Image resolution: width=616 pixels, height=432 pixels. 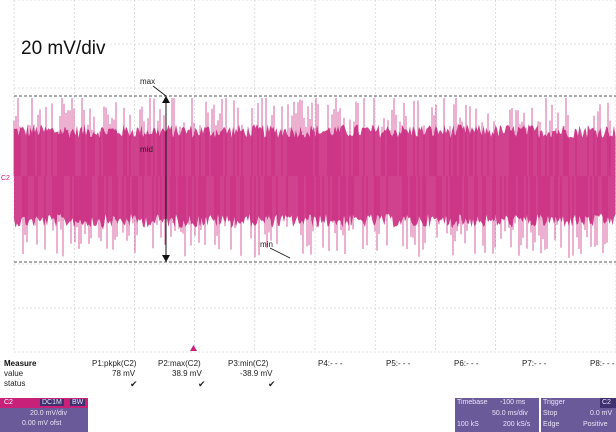 What do you see at coordinates (187, 373) in the screenshot?
I see `param-p2-value: 38.9 mV` at bounding box center [187, 373].